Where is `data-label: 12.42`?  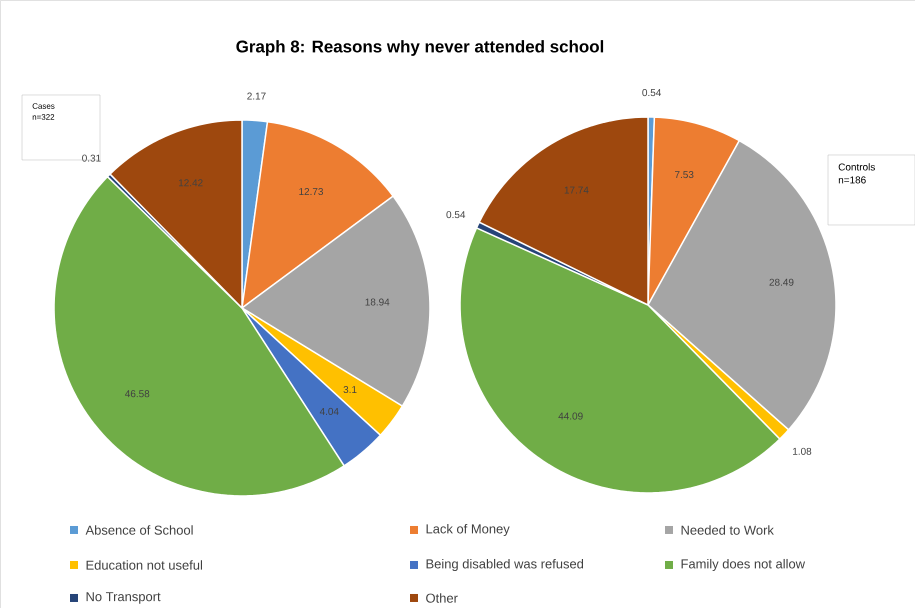 data-label: 12.42 is located at coordinates (190, 182).